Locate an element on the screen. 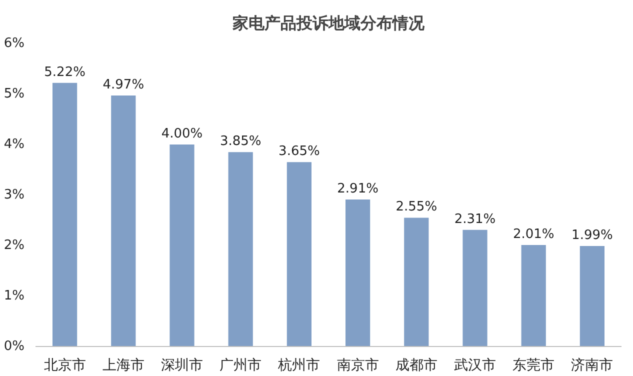  data-label: 2.31% is located at coordinates (475, 219).